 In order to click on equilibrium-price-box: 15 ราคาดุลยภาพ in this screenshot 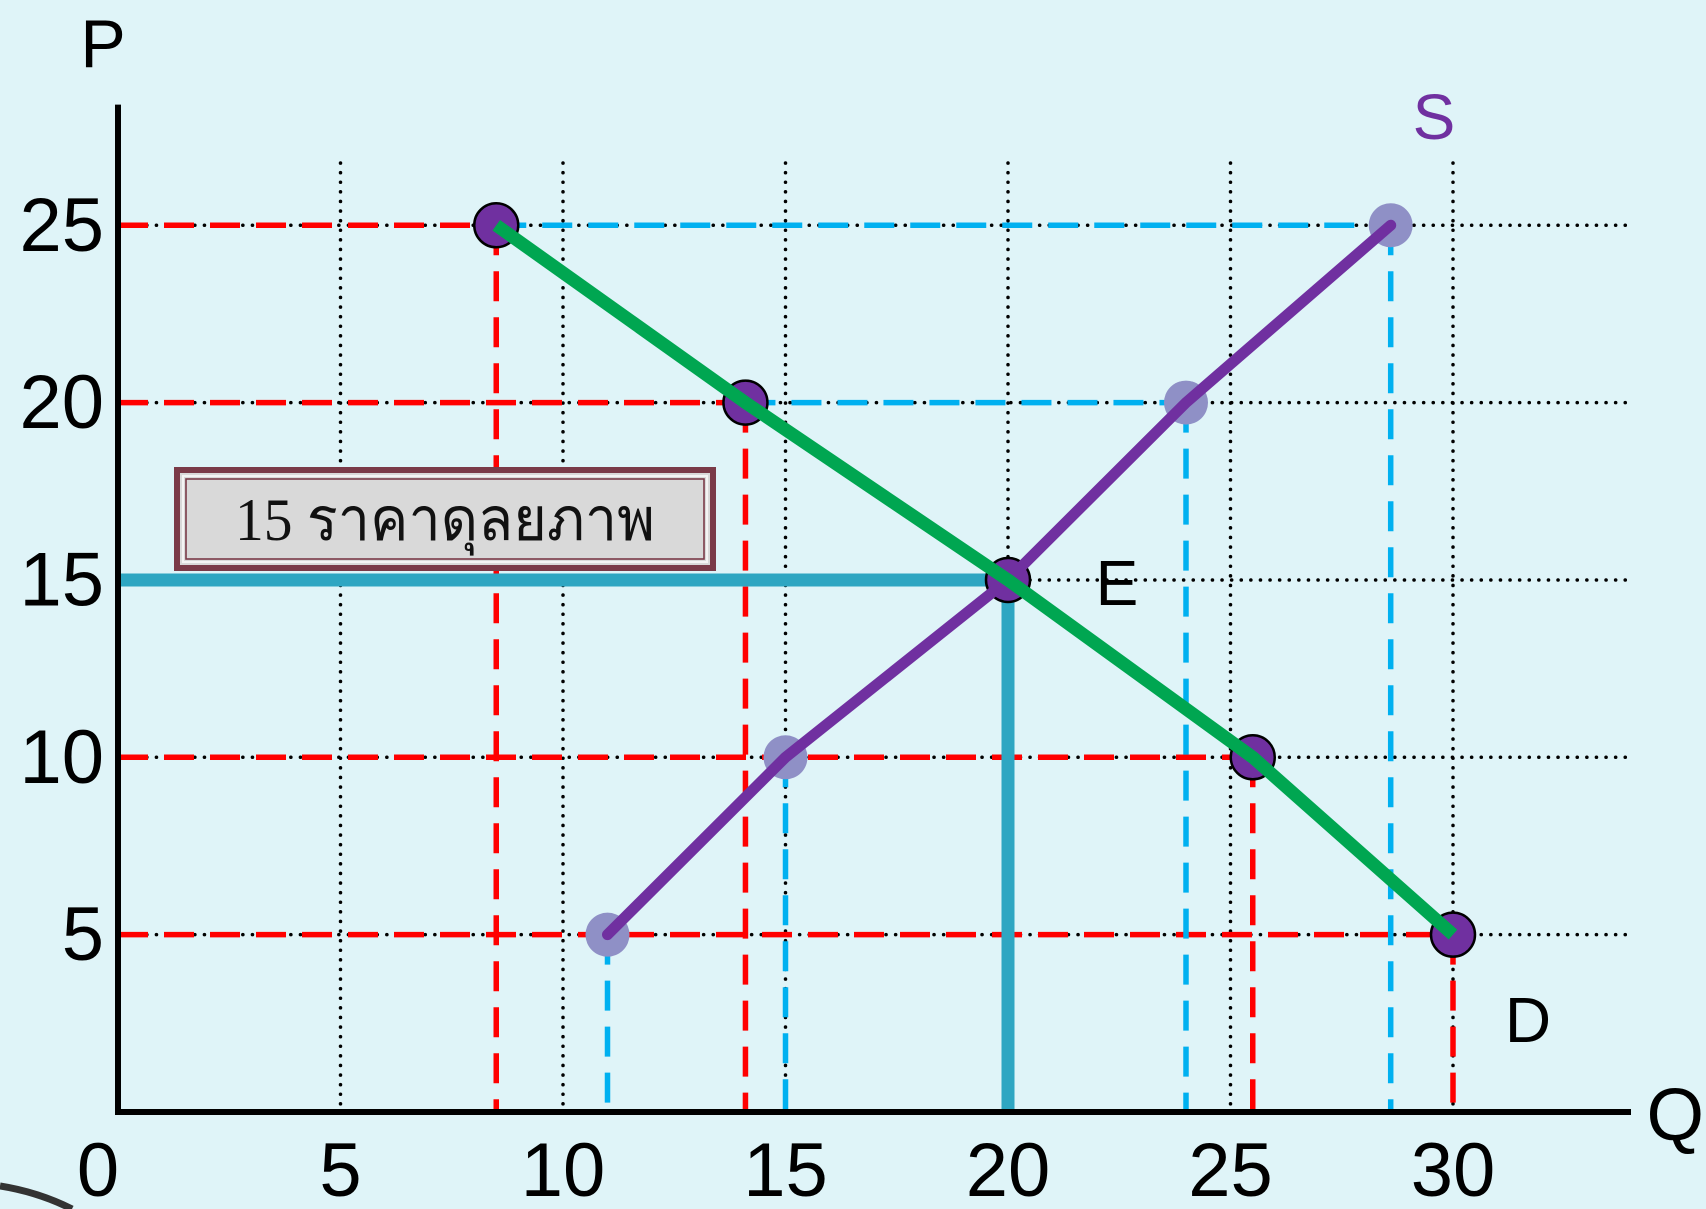, I will do `click(445, 519)`.